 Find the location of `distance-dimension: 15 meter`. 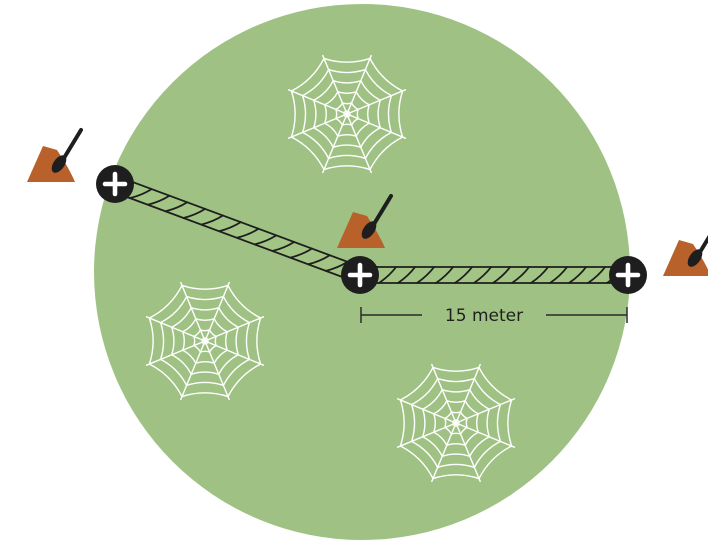

distance-dimension: 15 meter is located at coordinates (494, 316).